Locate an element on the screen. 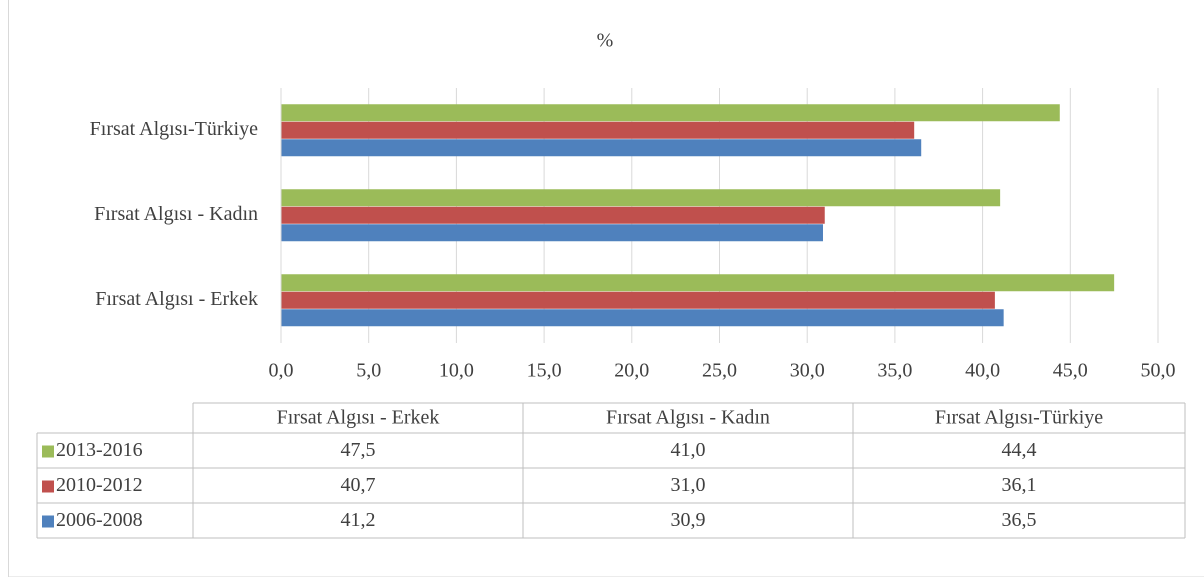 Image resolution: width=1204 pixels, height=577 pixels. table-header: Fırsat Algısı - Erkek is located at coordinates (358, 418).